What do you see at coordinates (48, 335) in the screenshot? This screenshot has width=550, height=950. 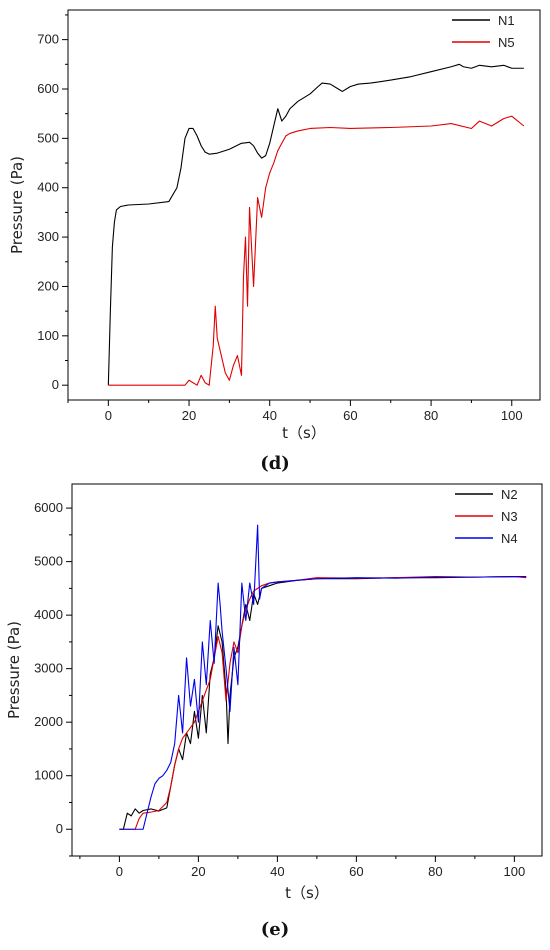 I see `y-tick-label: 100` at bounding box center [48, 335].